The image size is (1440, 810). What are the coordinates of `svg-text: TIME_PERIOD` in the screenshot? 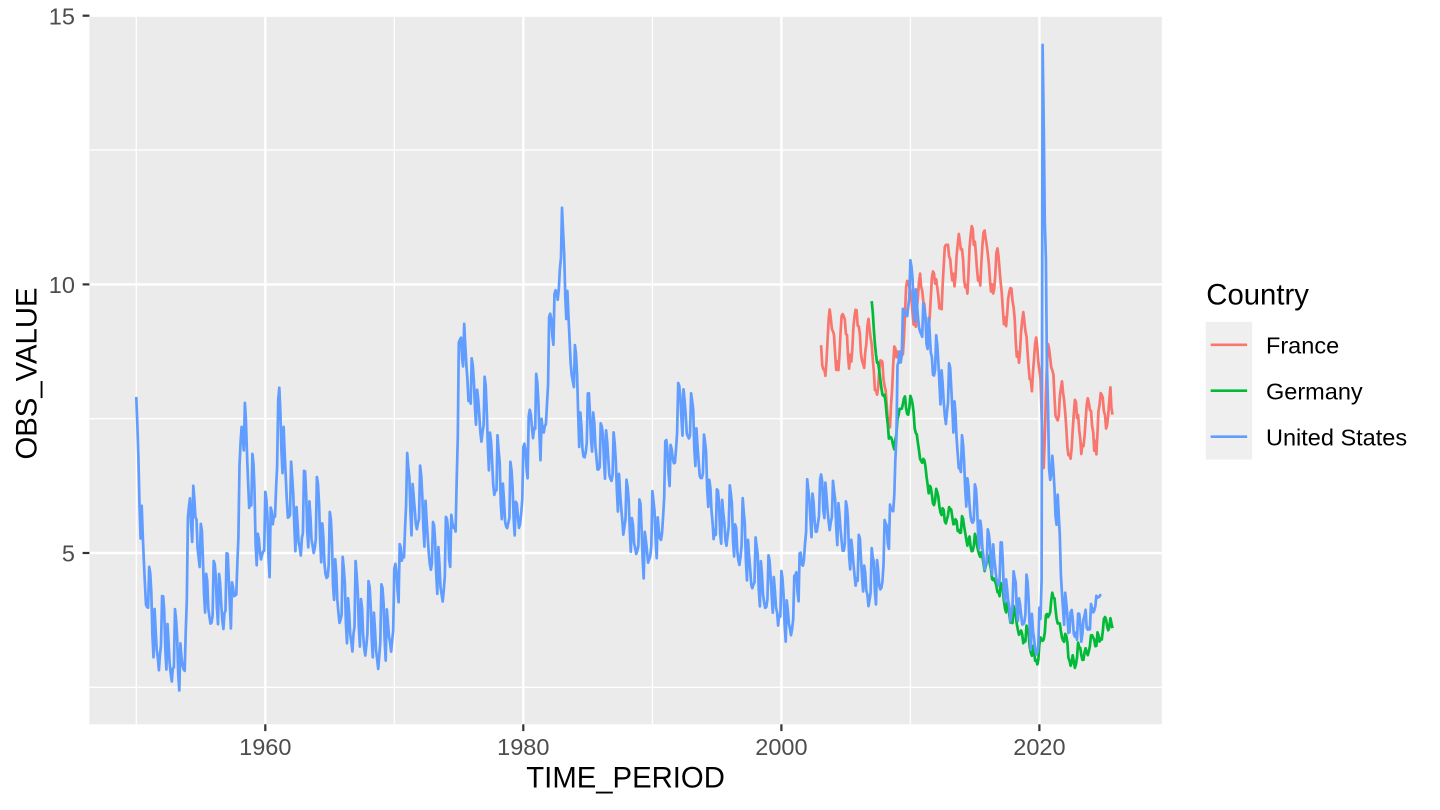 It's located at (625, 778).